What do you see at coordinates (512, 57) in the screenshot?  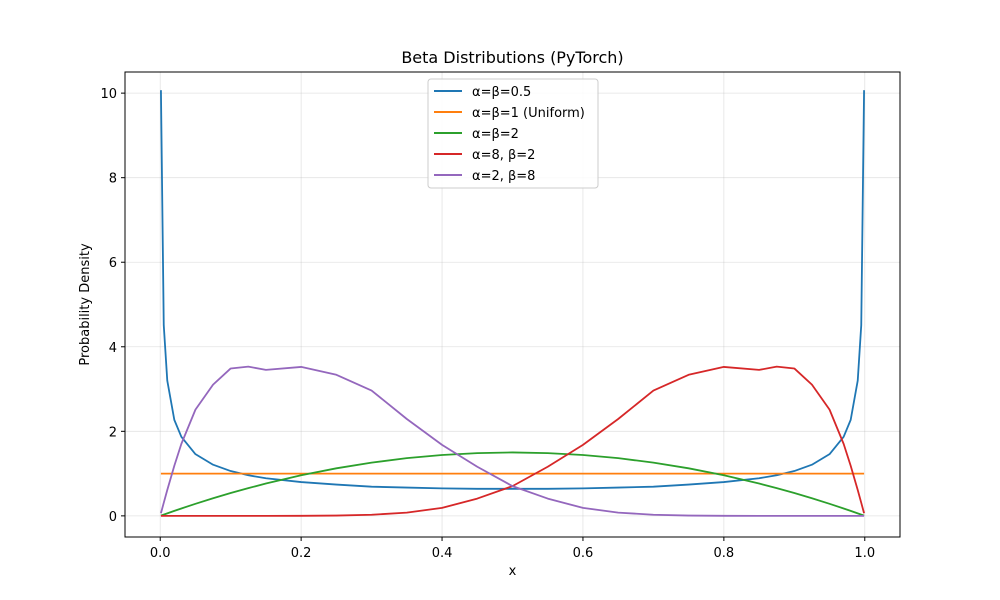 I see `chart-title: Beta Distributions (PyTorch)` at bounding box center [512, 57].